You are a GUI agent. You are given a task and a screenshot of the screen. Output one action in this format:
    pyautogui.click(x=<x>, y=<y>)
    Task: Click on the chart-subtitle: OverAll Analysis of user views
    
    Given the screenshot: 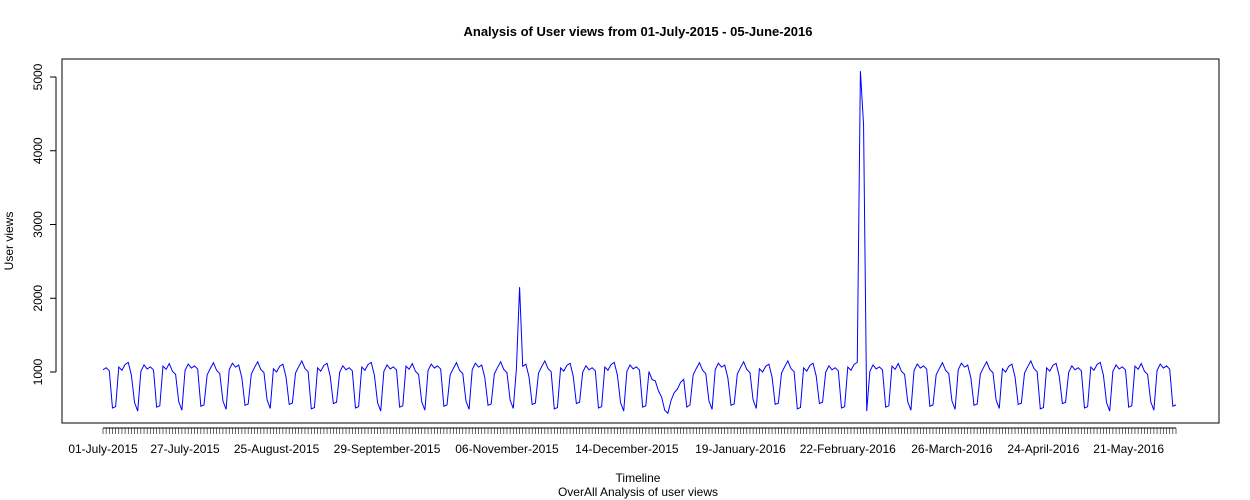 What is the action you would take?
    pyautogui.click(x=638, y=492)
    